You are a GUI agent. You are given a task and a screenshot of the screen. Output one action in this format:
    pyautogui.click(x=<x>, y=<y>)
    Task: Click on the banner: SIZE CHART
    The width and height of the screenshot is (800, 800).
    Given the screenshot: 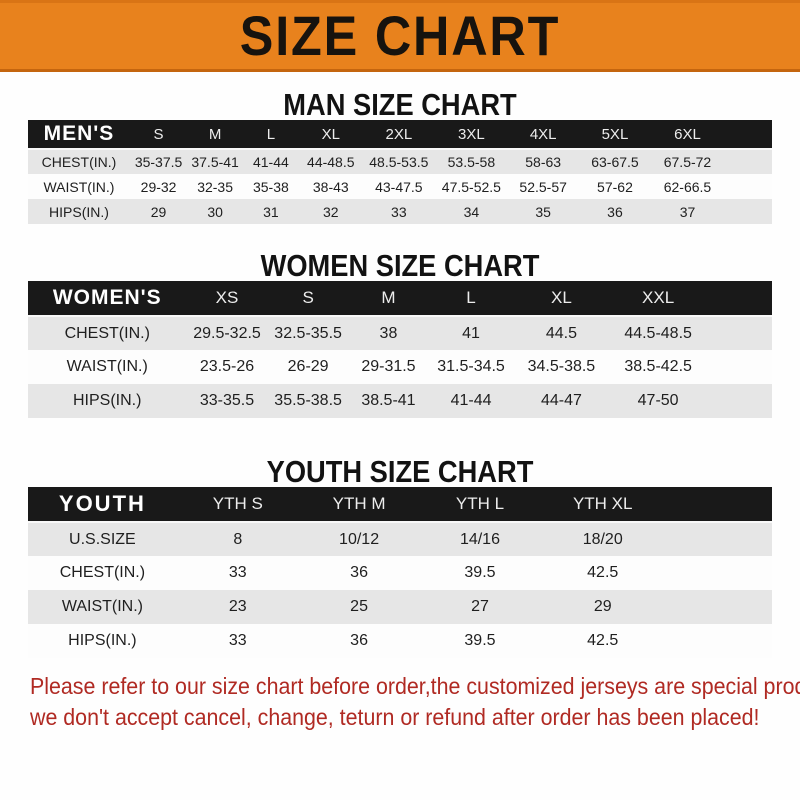 What is the action you would take?
    pyautogui.click(x=400, y=36)
    